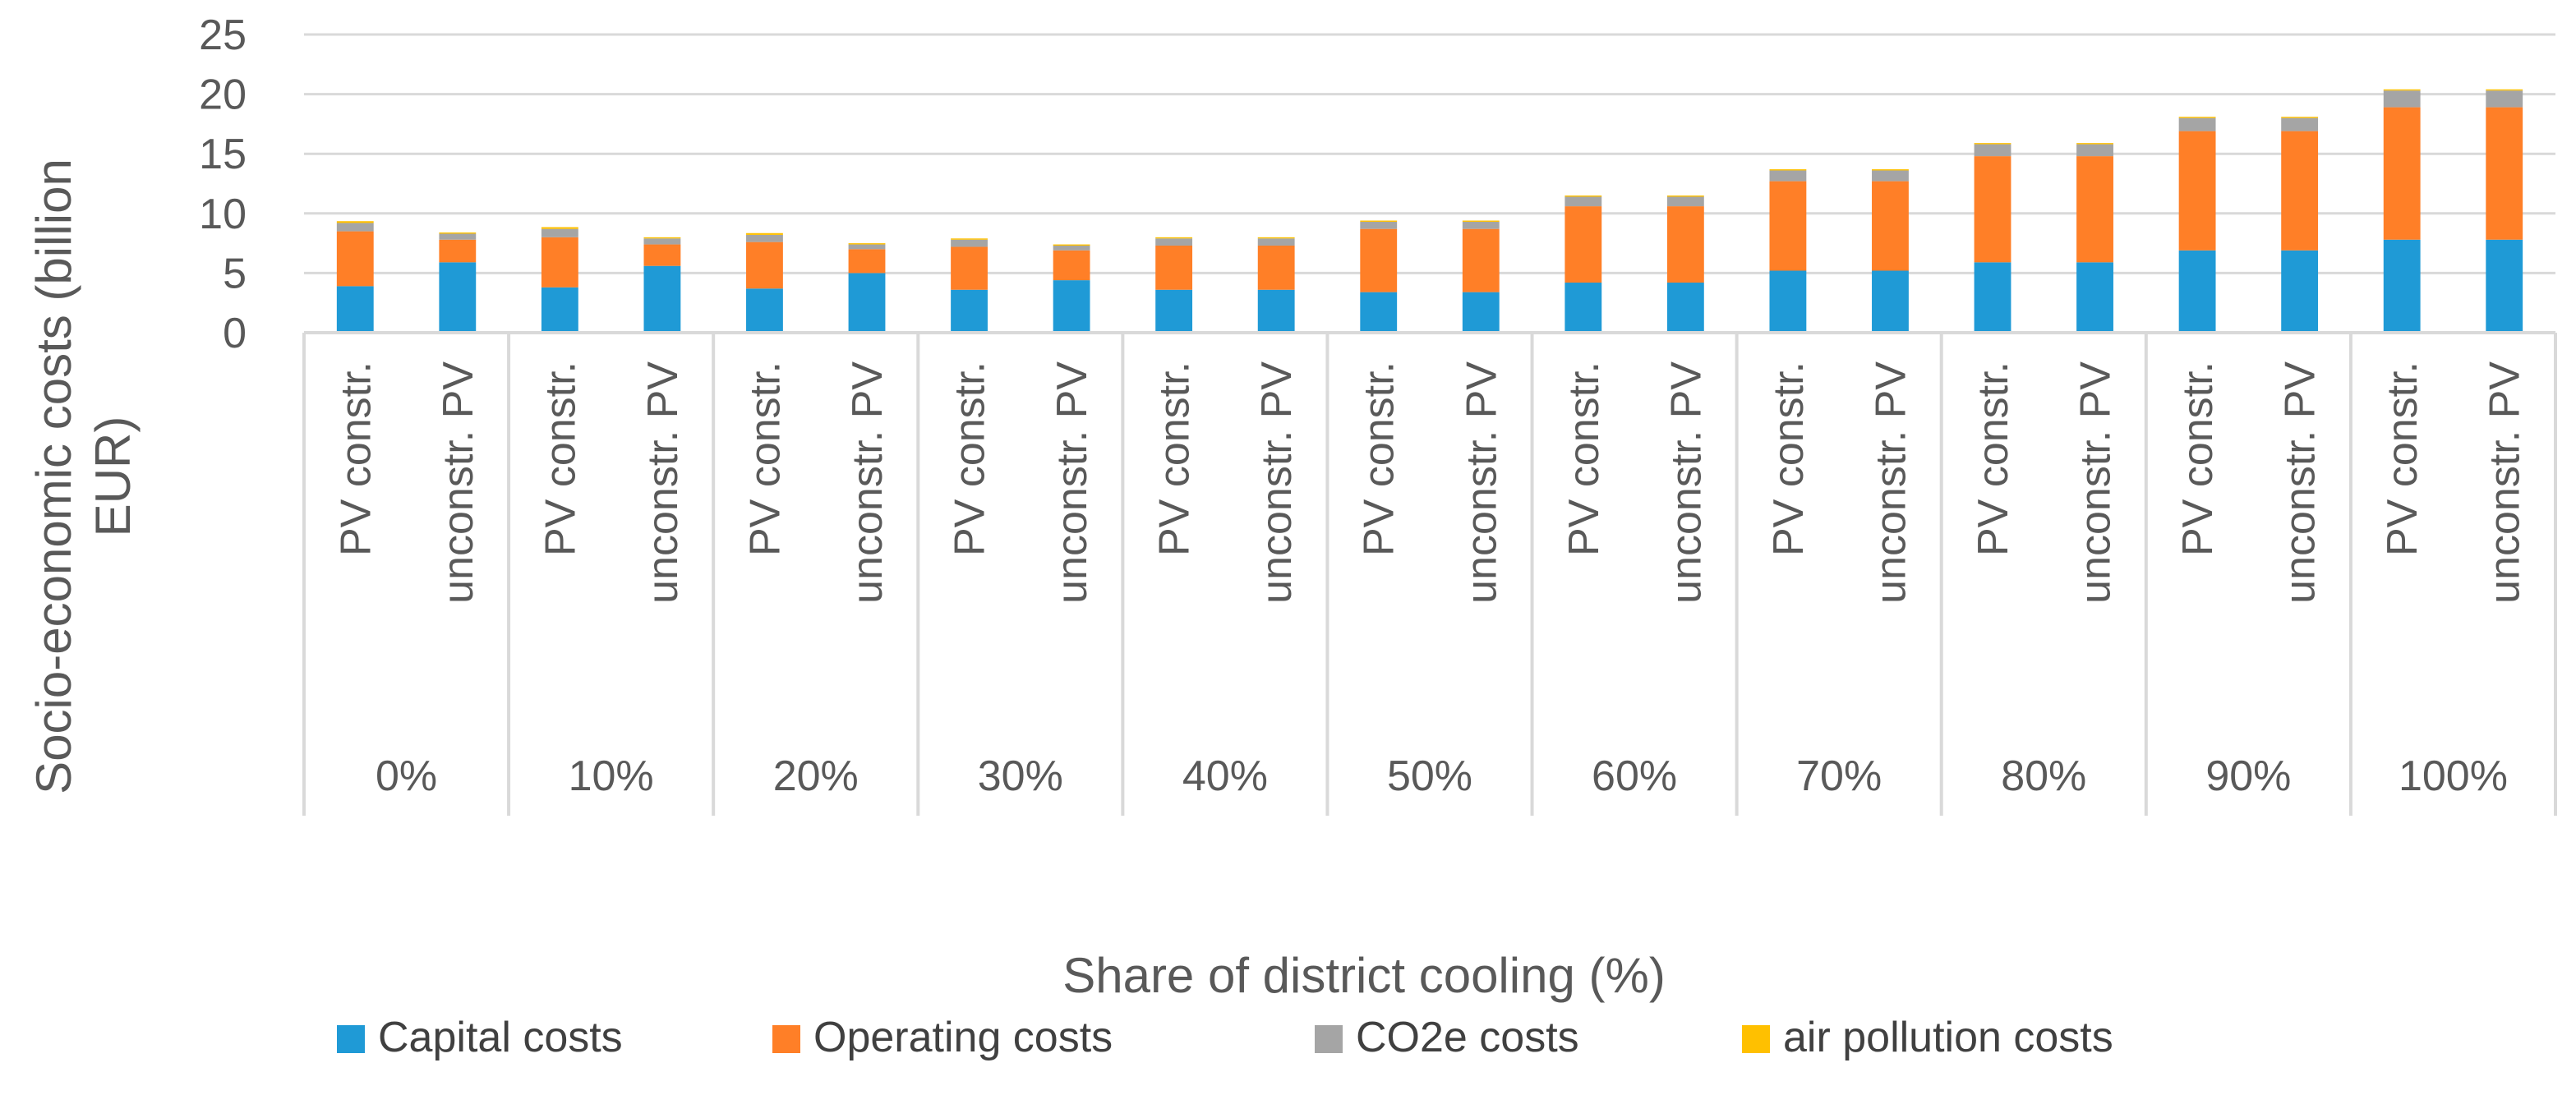 The width and height of the screenshot is (2576, 1095). I want to click on y-tick-label: 15, so click(223, 154).